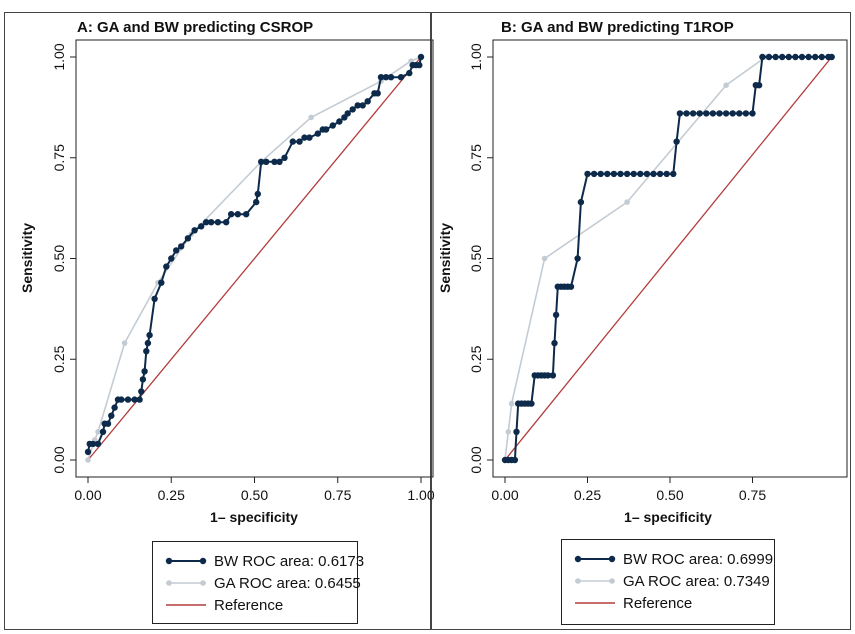 This screenshot has width=855, height=634. What do you see at coordinates (59, 56) in the screenshot?
I see `y-tick-label: 1.00` at bounding box center [59, 56].